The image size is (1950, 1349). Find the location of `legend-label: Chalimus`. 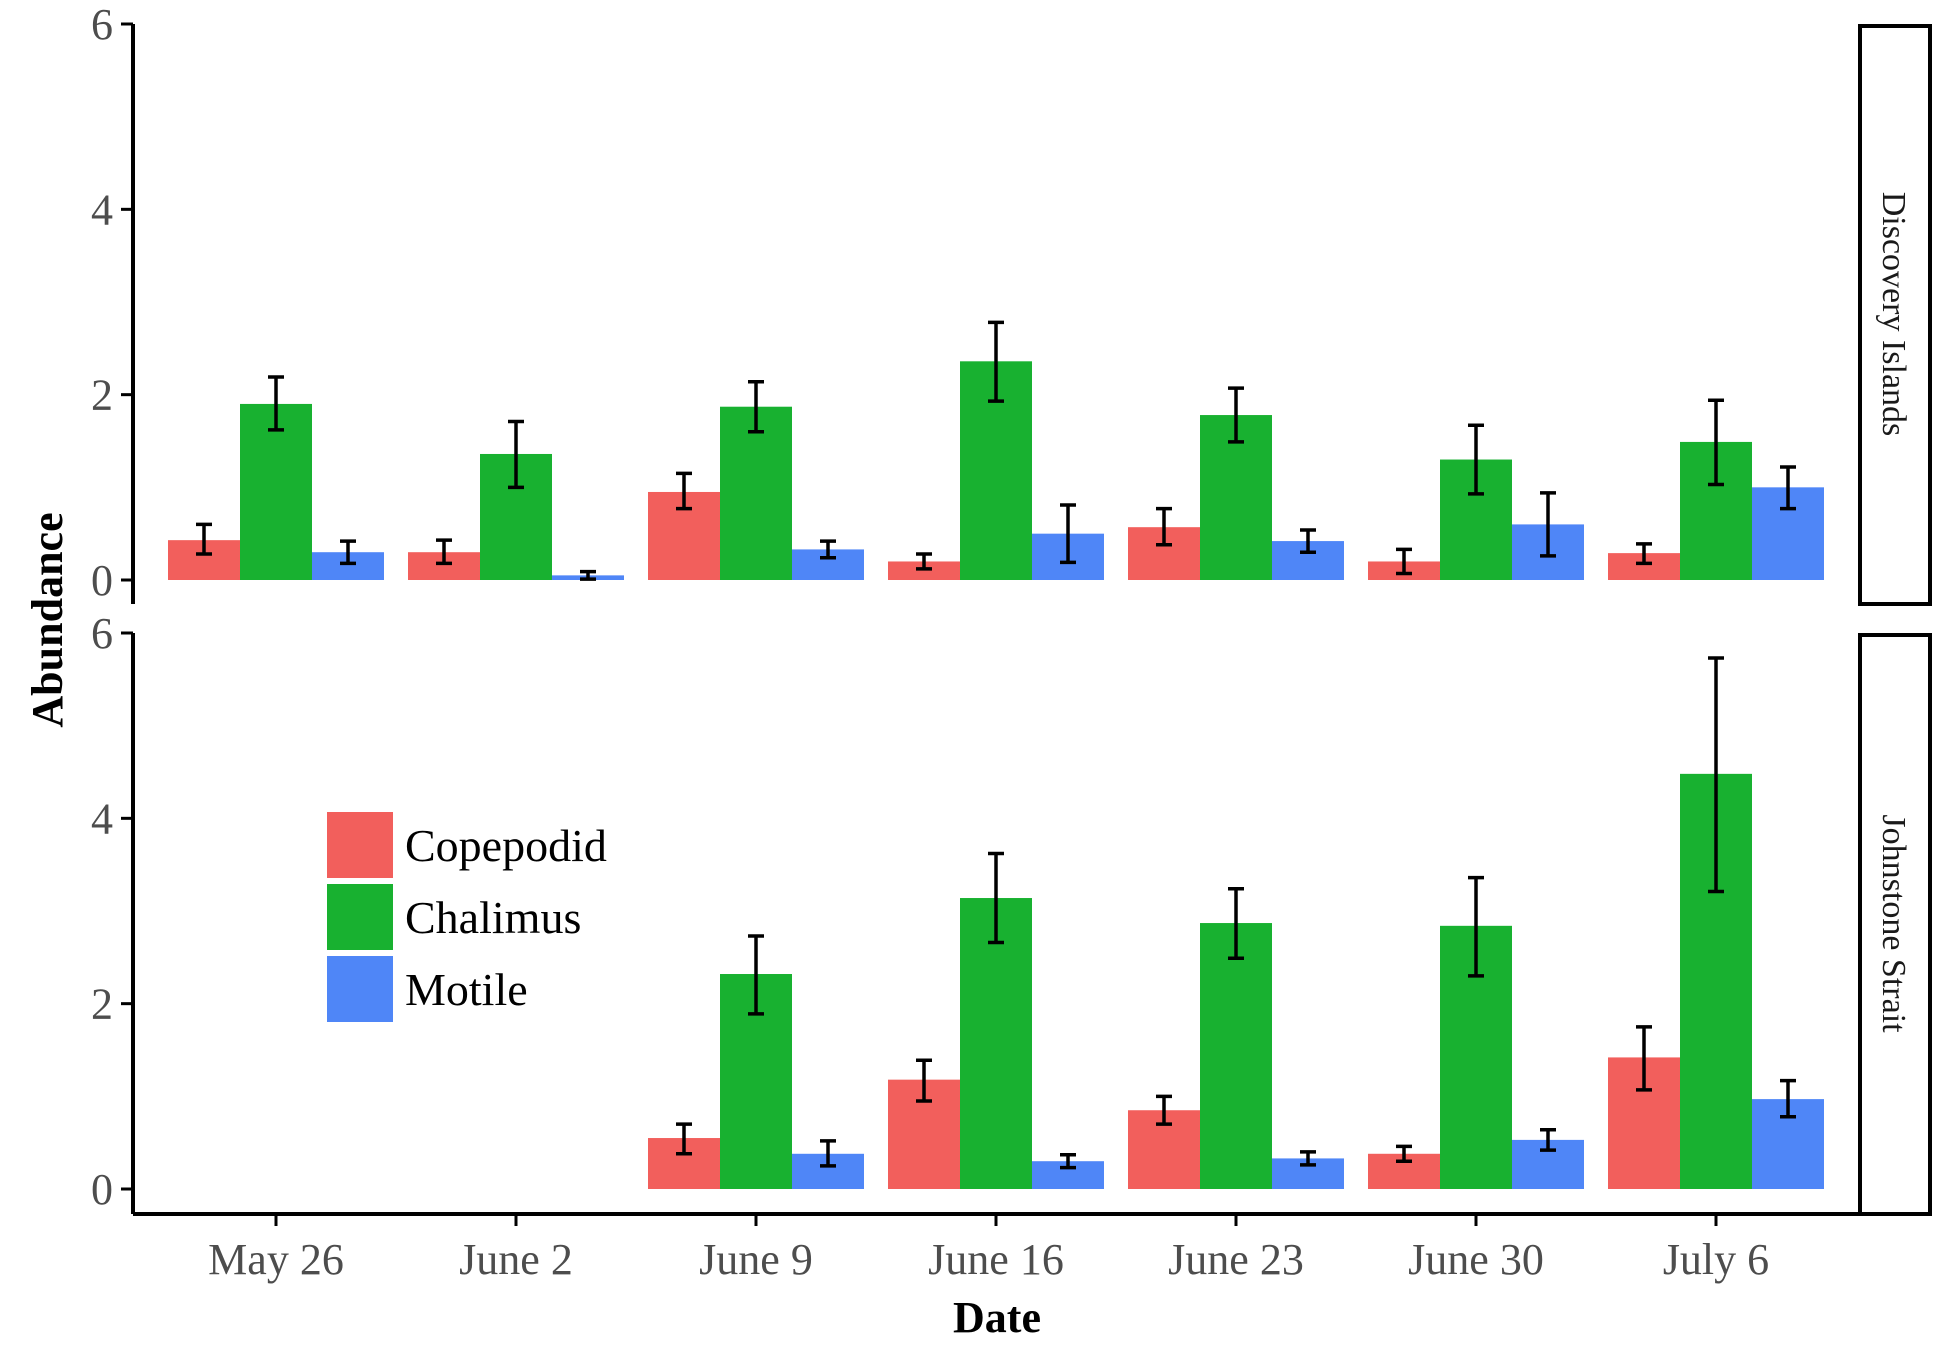

legend-label: Chalimus is located at coordinates (493, 917).